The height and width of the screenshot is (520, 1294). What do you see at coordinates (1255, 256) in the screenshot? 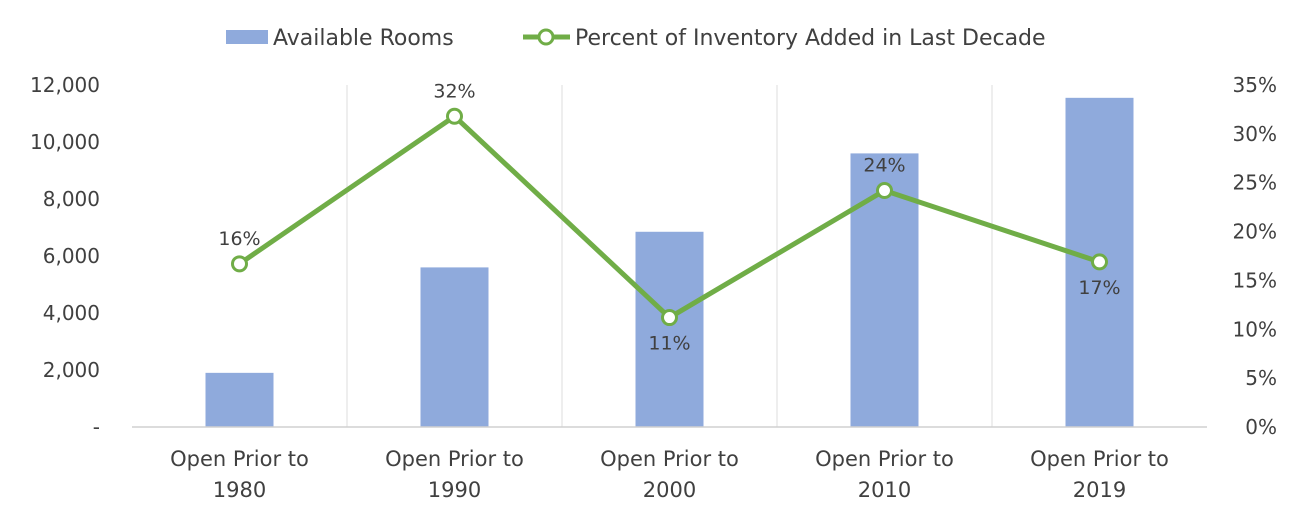
I see `right-y-axis: 0% 5% 10% 15% 20% 25% 30% 35%` at bounding box center [1255, 256].